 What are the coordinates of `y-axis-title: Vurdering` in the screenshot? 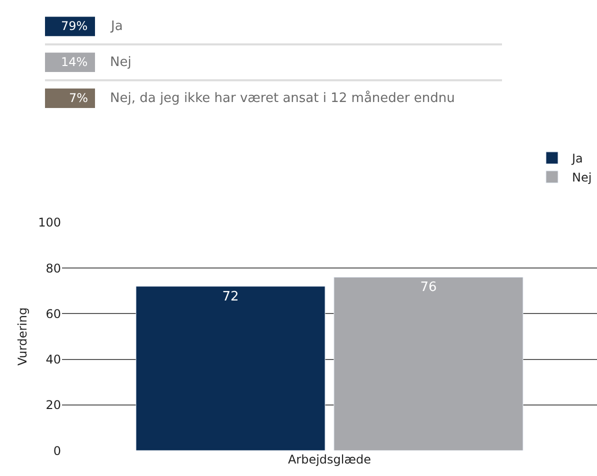 It's located at (22, 336).